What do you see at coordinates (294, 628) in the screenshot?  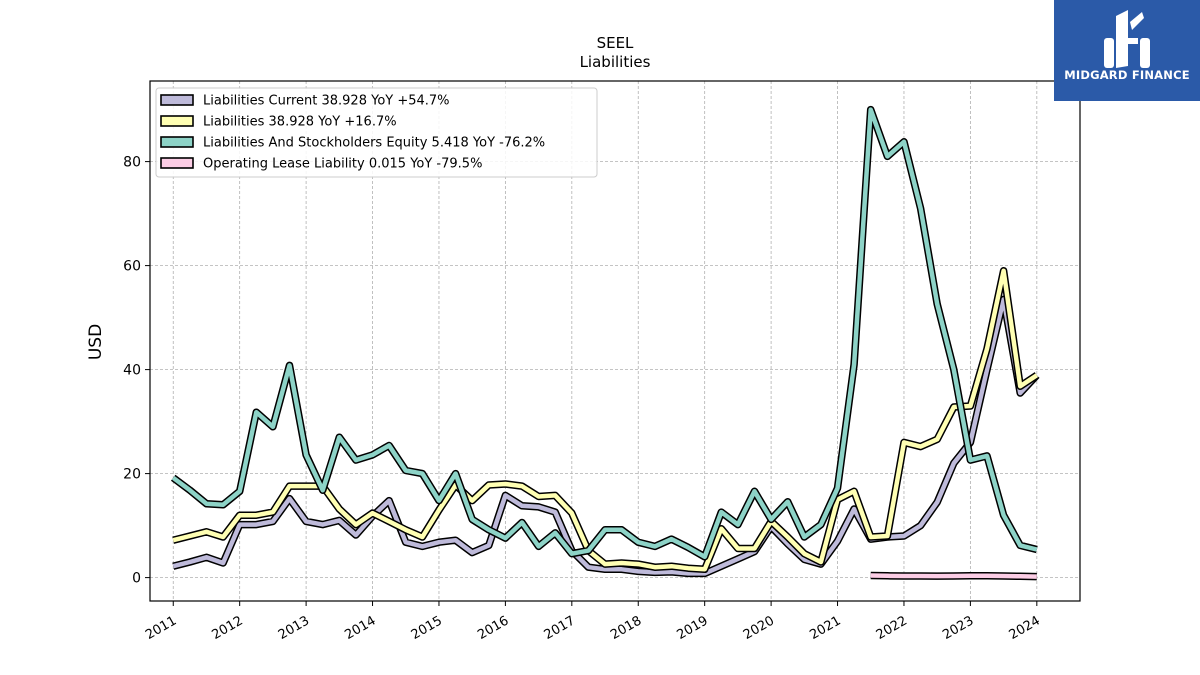 I see `x-tick-label: 2013` at bounding box center [294, 628].